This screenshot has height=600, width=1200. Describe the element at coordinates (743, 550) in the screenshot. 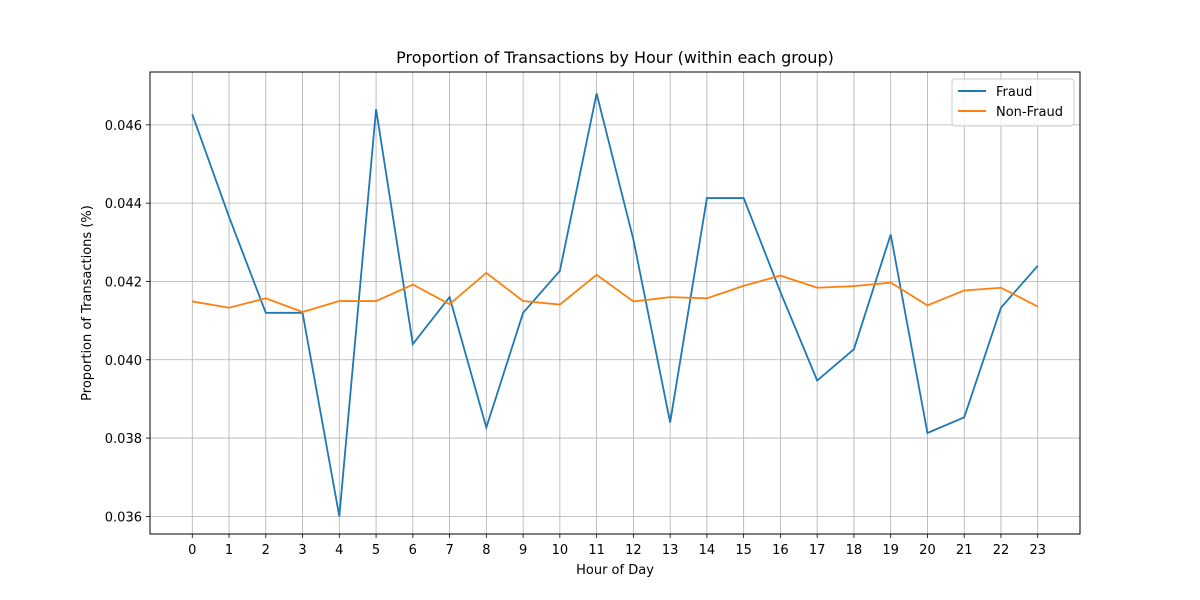

I see `x-tick-label: 15` at that location.